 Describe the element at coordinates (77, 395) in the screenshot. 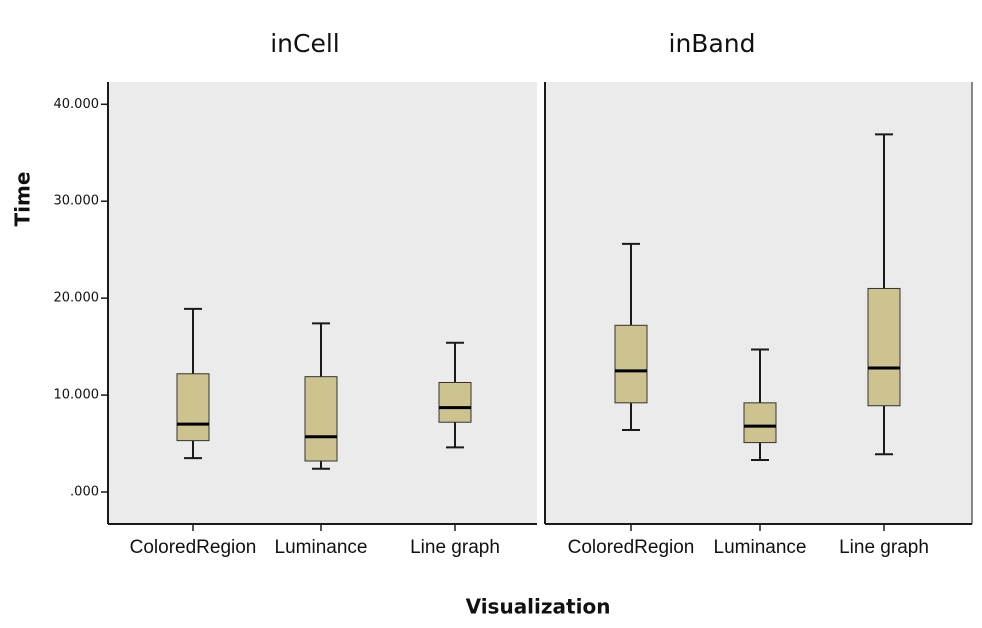

I see `y-tick-label: 10.000` at that location.